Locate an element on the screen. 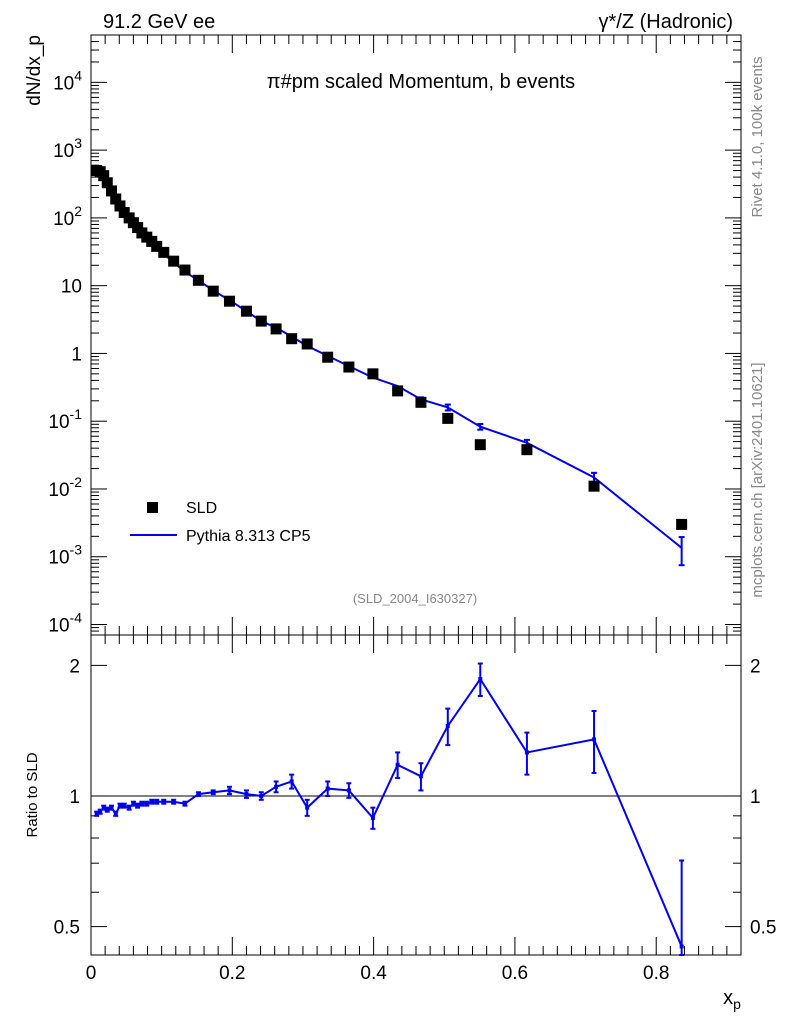 The image size is (786, 1024). plot-title: π#pm scaled Momentum, b events is located at coordinates (421, 82).